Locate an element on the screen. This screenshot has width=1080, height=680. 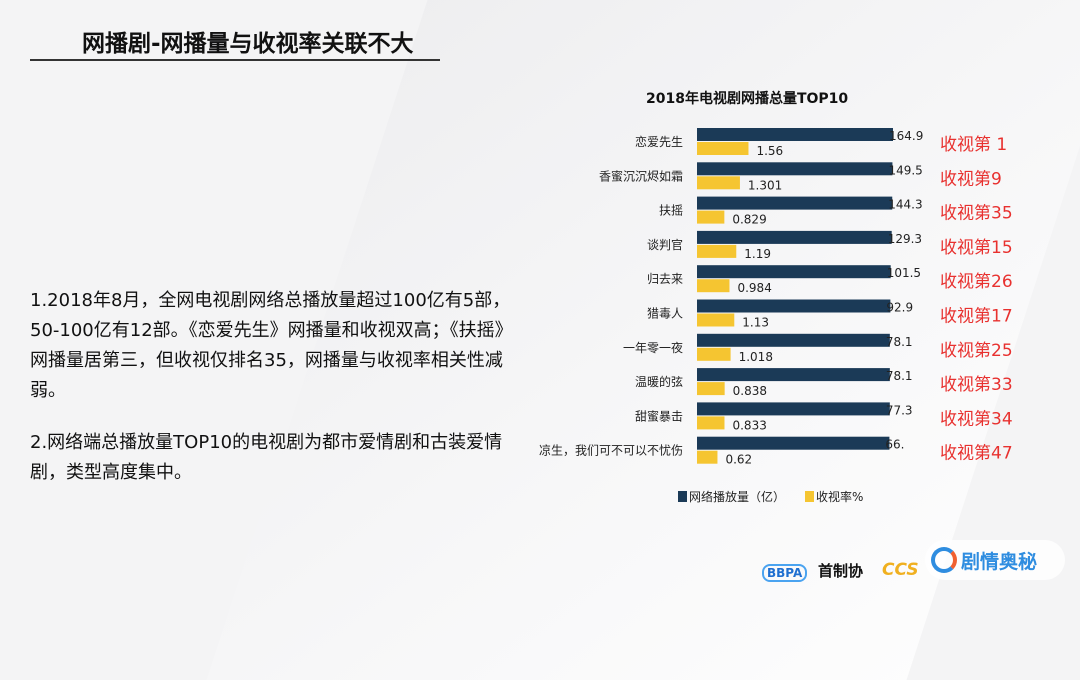
category-label: 温暖的弦 is located at coordinates (659, 381).